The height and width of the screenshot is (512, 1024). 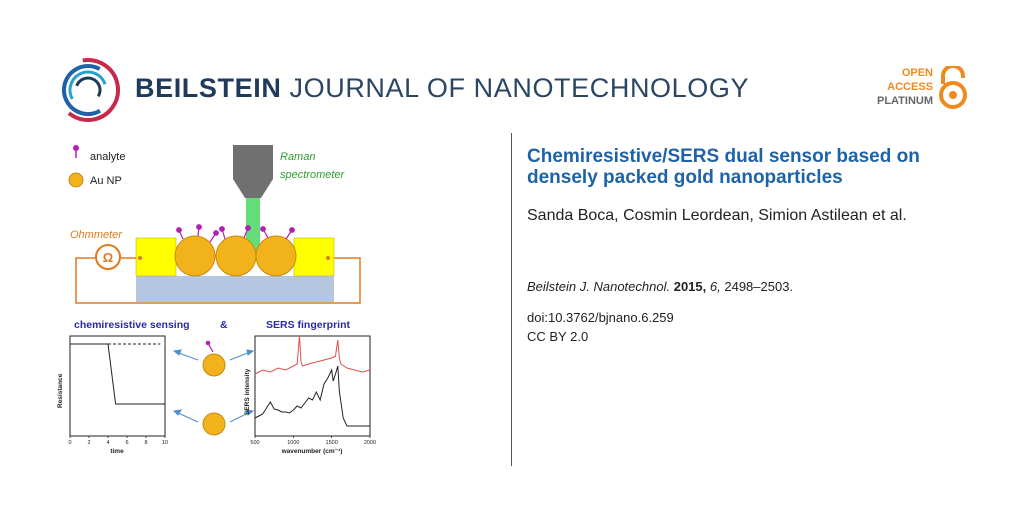 I want to click on open-lock-icon, so click(x=953, y=87).